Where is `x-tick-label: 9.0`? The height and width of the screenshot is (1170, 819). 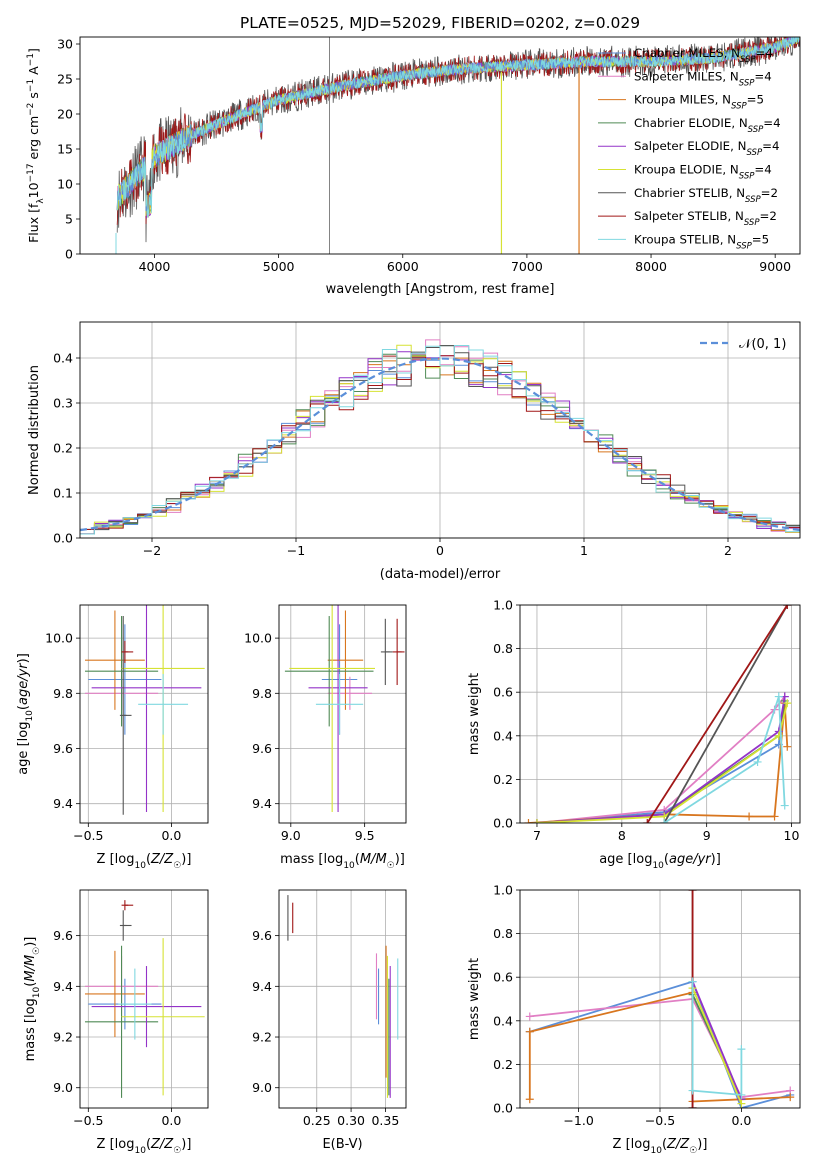
x-tick-label: 9.0 is located at coordinates (291, 835).